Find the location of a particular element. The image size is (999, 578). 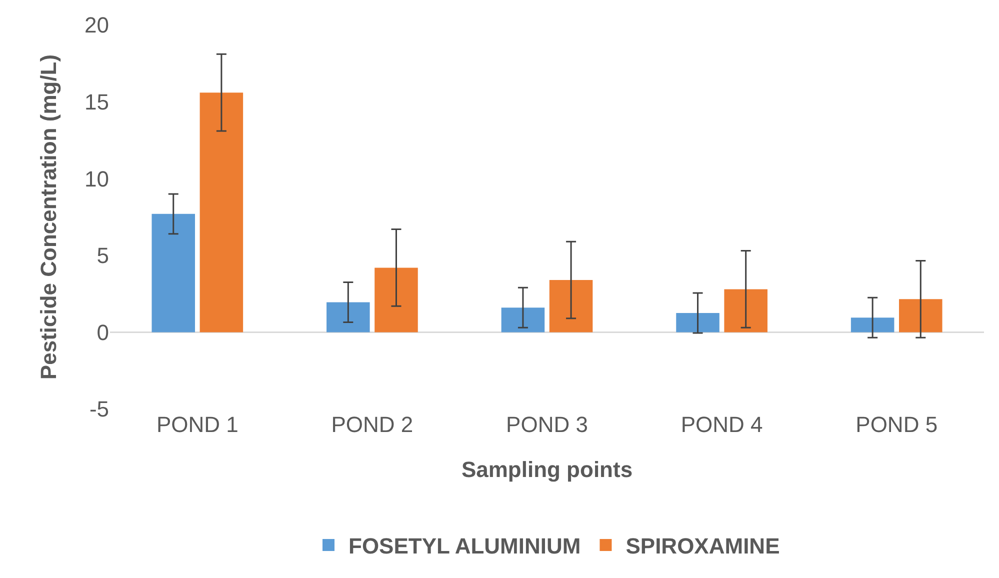

y-tick-label: 5 is located at coordinates (102, 255).